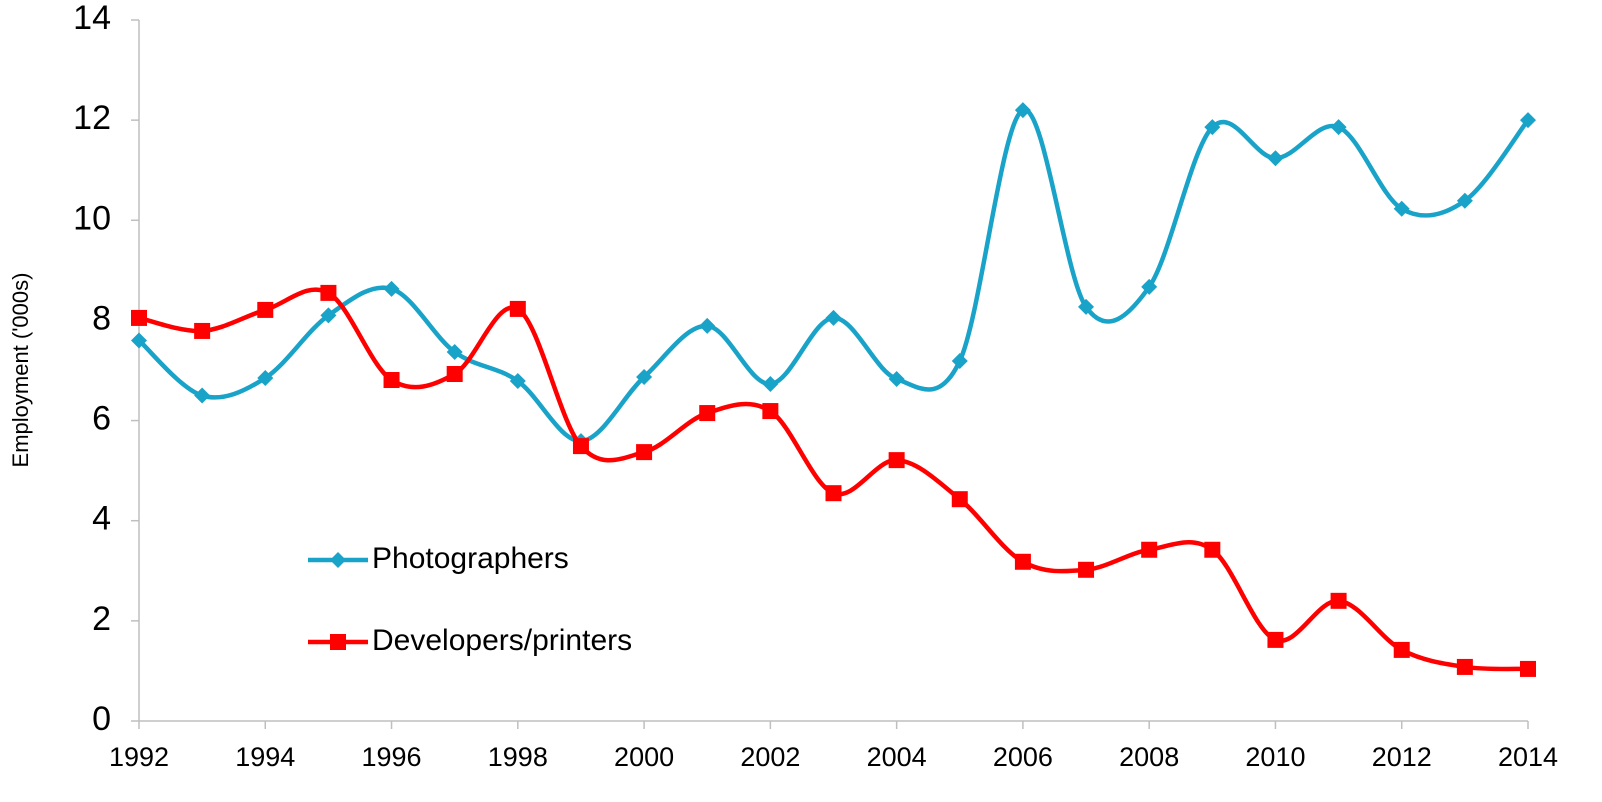  Describe the element at coordinates (101, 419) in the screenshot. I see `y-tick-label: 6` at that location.